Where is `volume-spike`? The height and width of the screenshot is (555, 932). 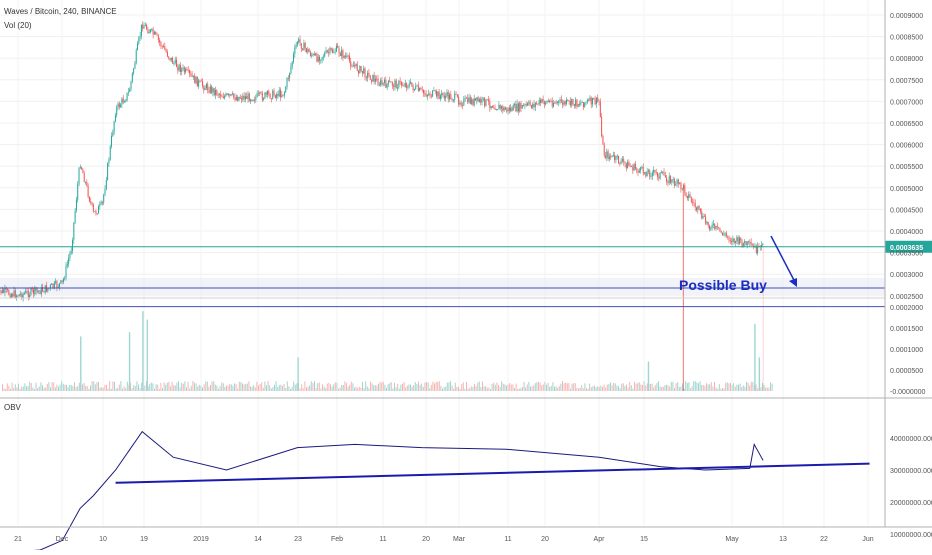 volume-spike is located at coordinates (759, 374).